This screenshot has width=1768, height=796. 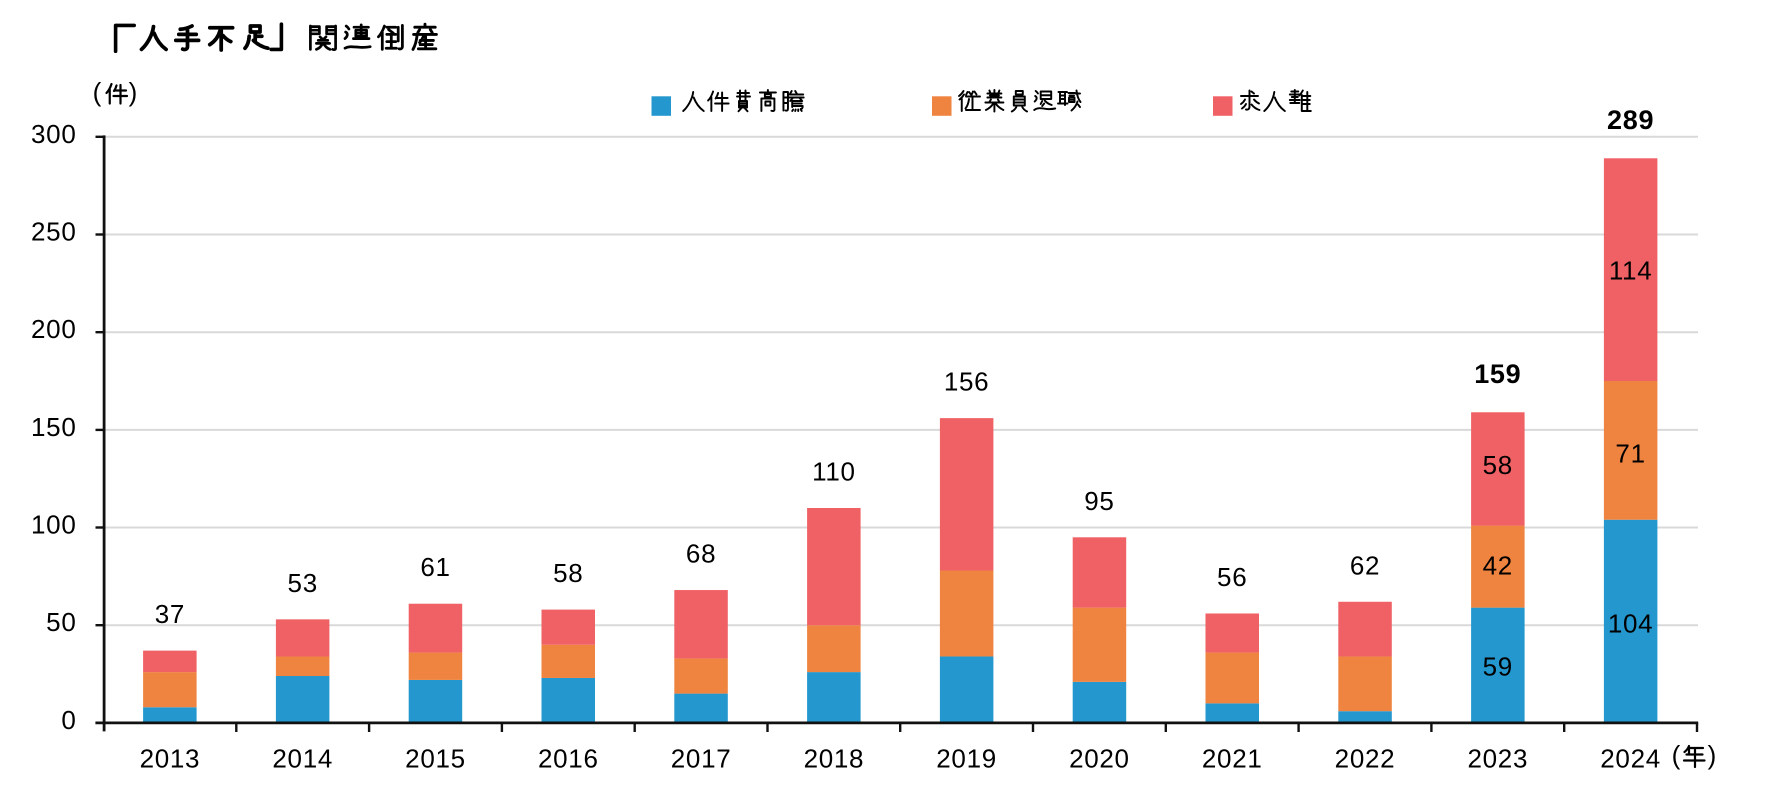 I want to click on svg-text: 53, so click(x=303, y=583).